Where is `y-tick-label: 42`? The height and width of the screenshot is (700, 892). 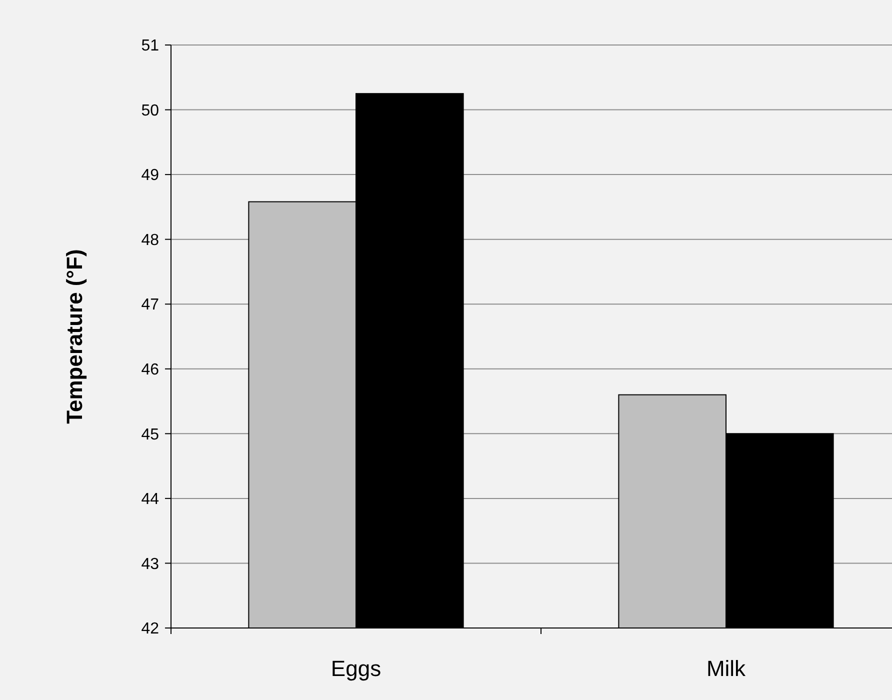
y-tick-label: 42 is located at coordinates (150, 629).